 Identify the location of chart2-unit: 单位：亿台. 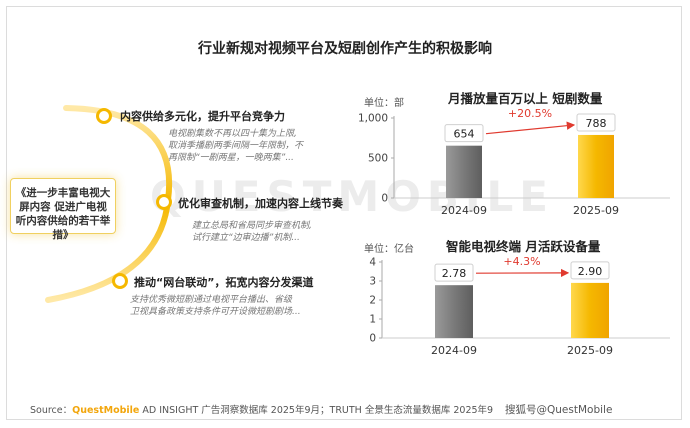
(389, 249).